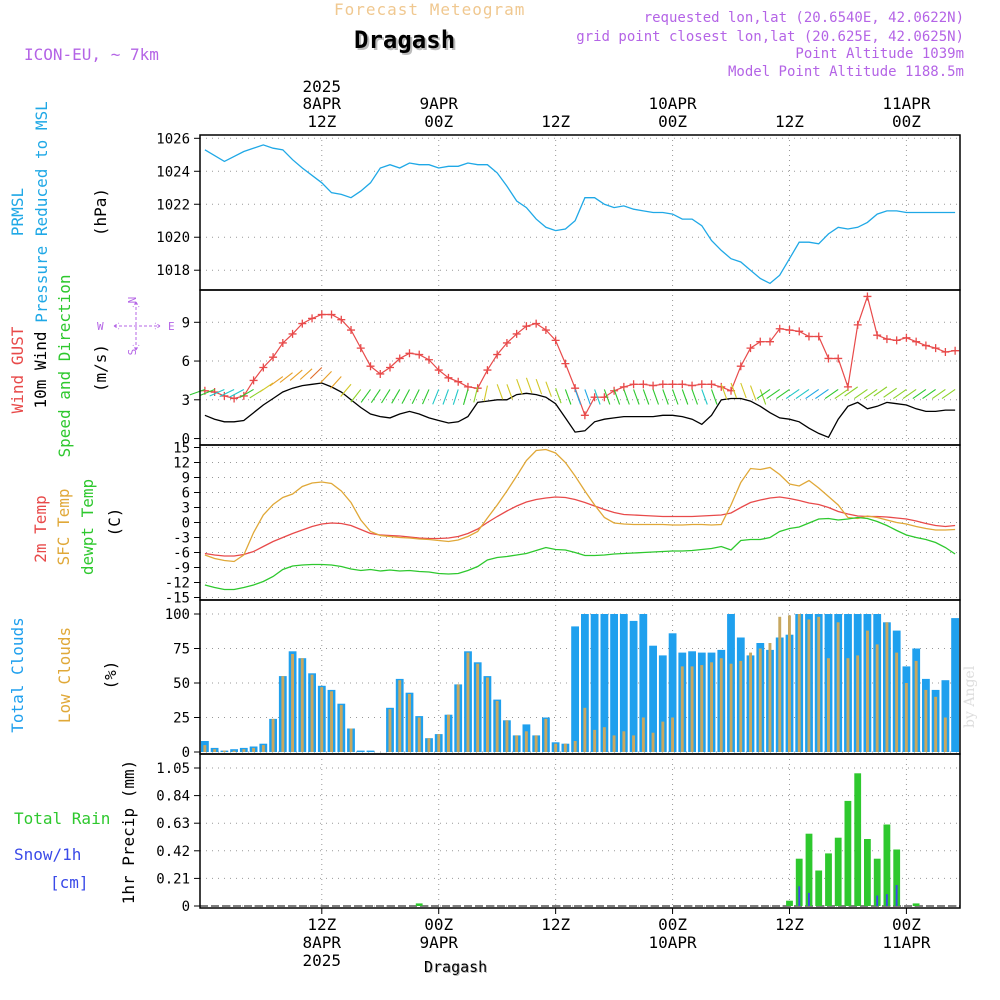 The width and height of the screenshot is (1000, 1000). I want to click on total-rain-label: Total Rain, so click(62, 818).